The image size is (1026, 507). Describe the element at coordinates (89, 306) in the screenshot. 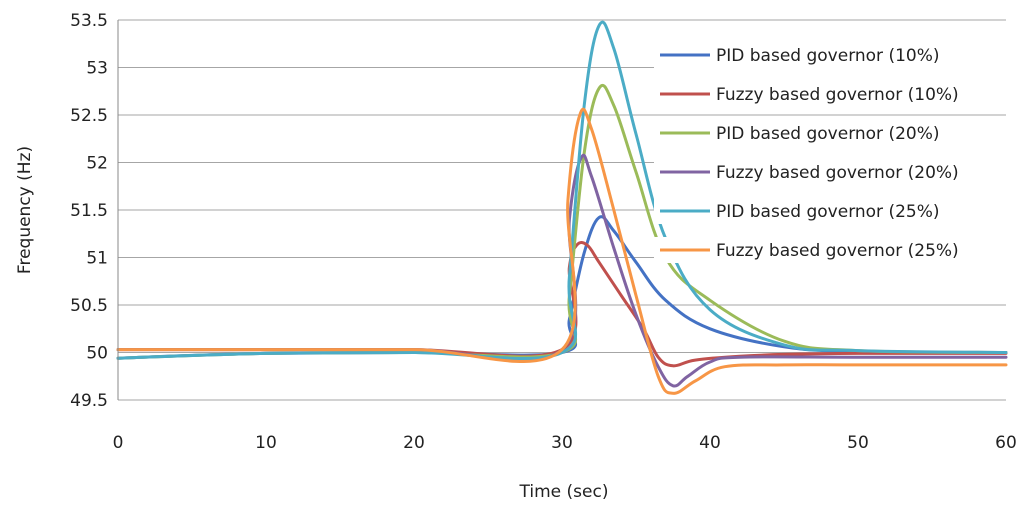

I see `y-tick-label: 50.5` at that location.